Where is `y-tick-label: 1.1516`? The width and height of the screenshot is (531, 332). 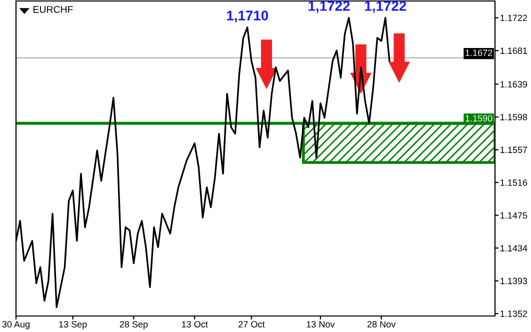
y-tick-label: 1.1516 is located at coordinates (514, 182).